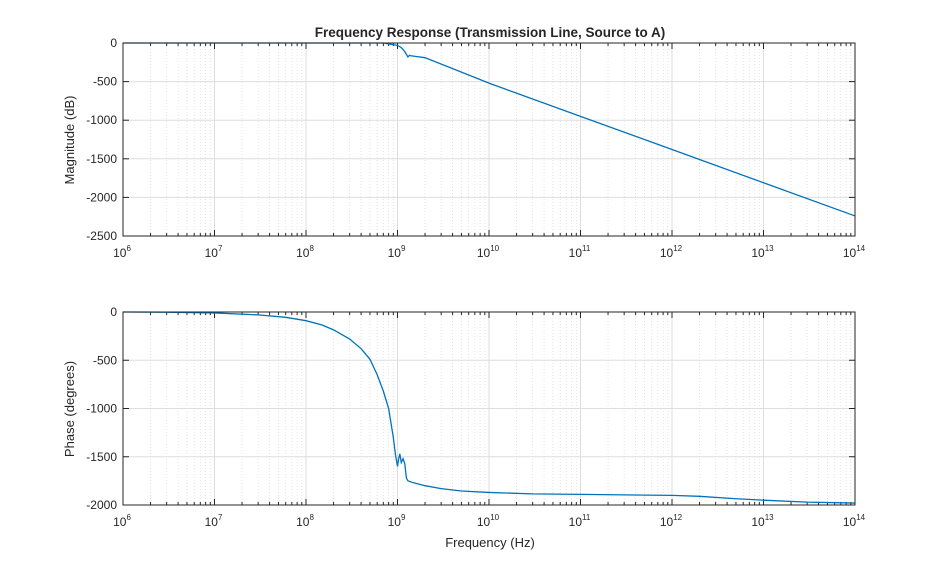  Describe the element at coordinates (122, 521) in the screenshot. I see `phase-x-tick-label: 10⁶` at that location.